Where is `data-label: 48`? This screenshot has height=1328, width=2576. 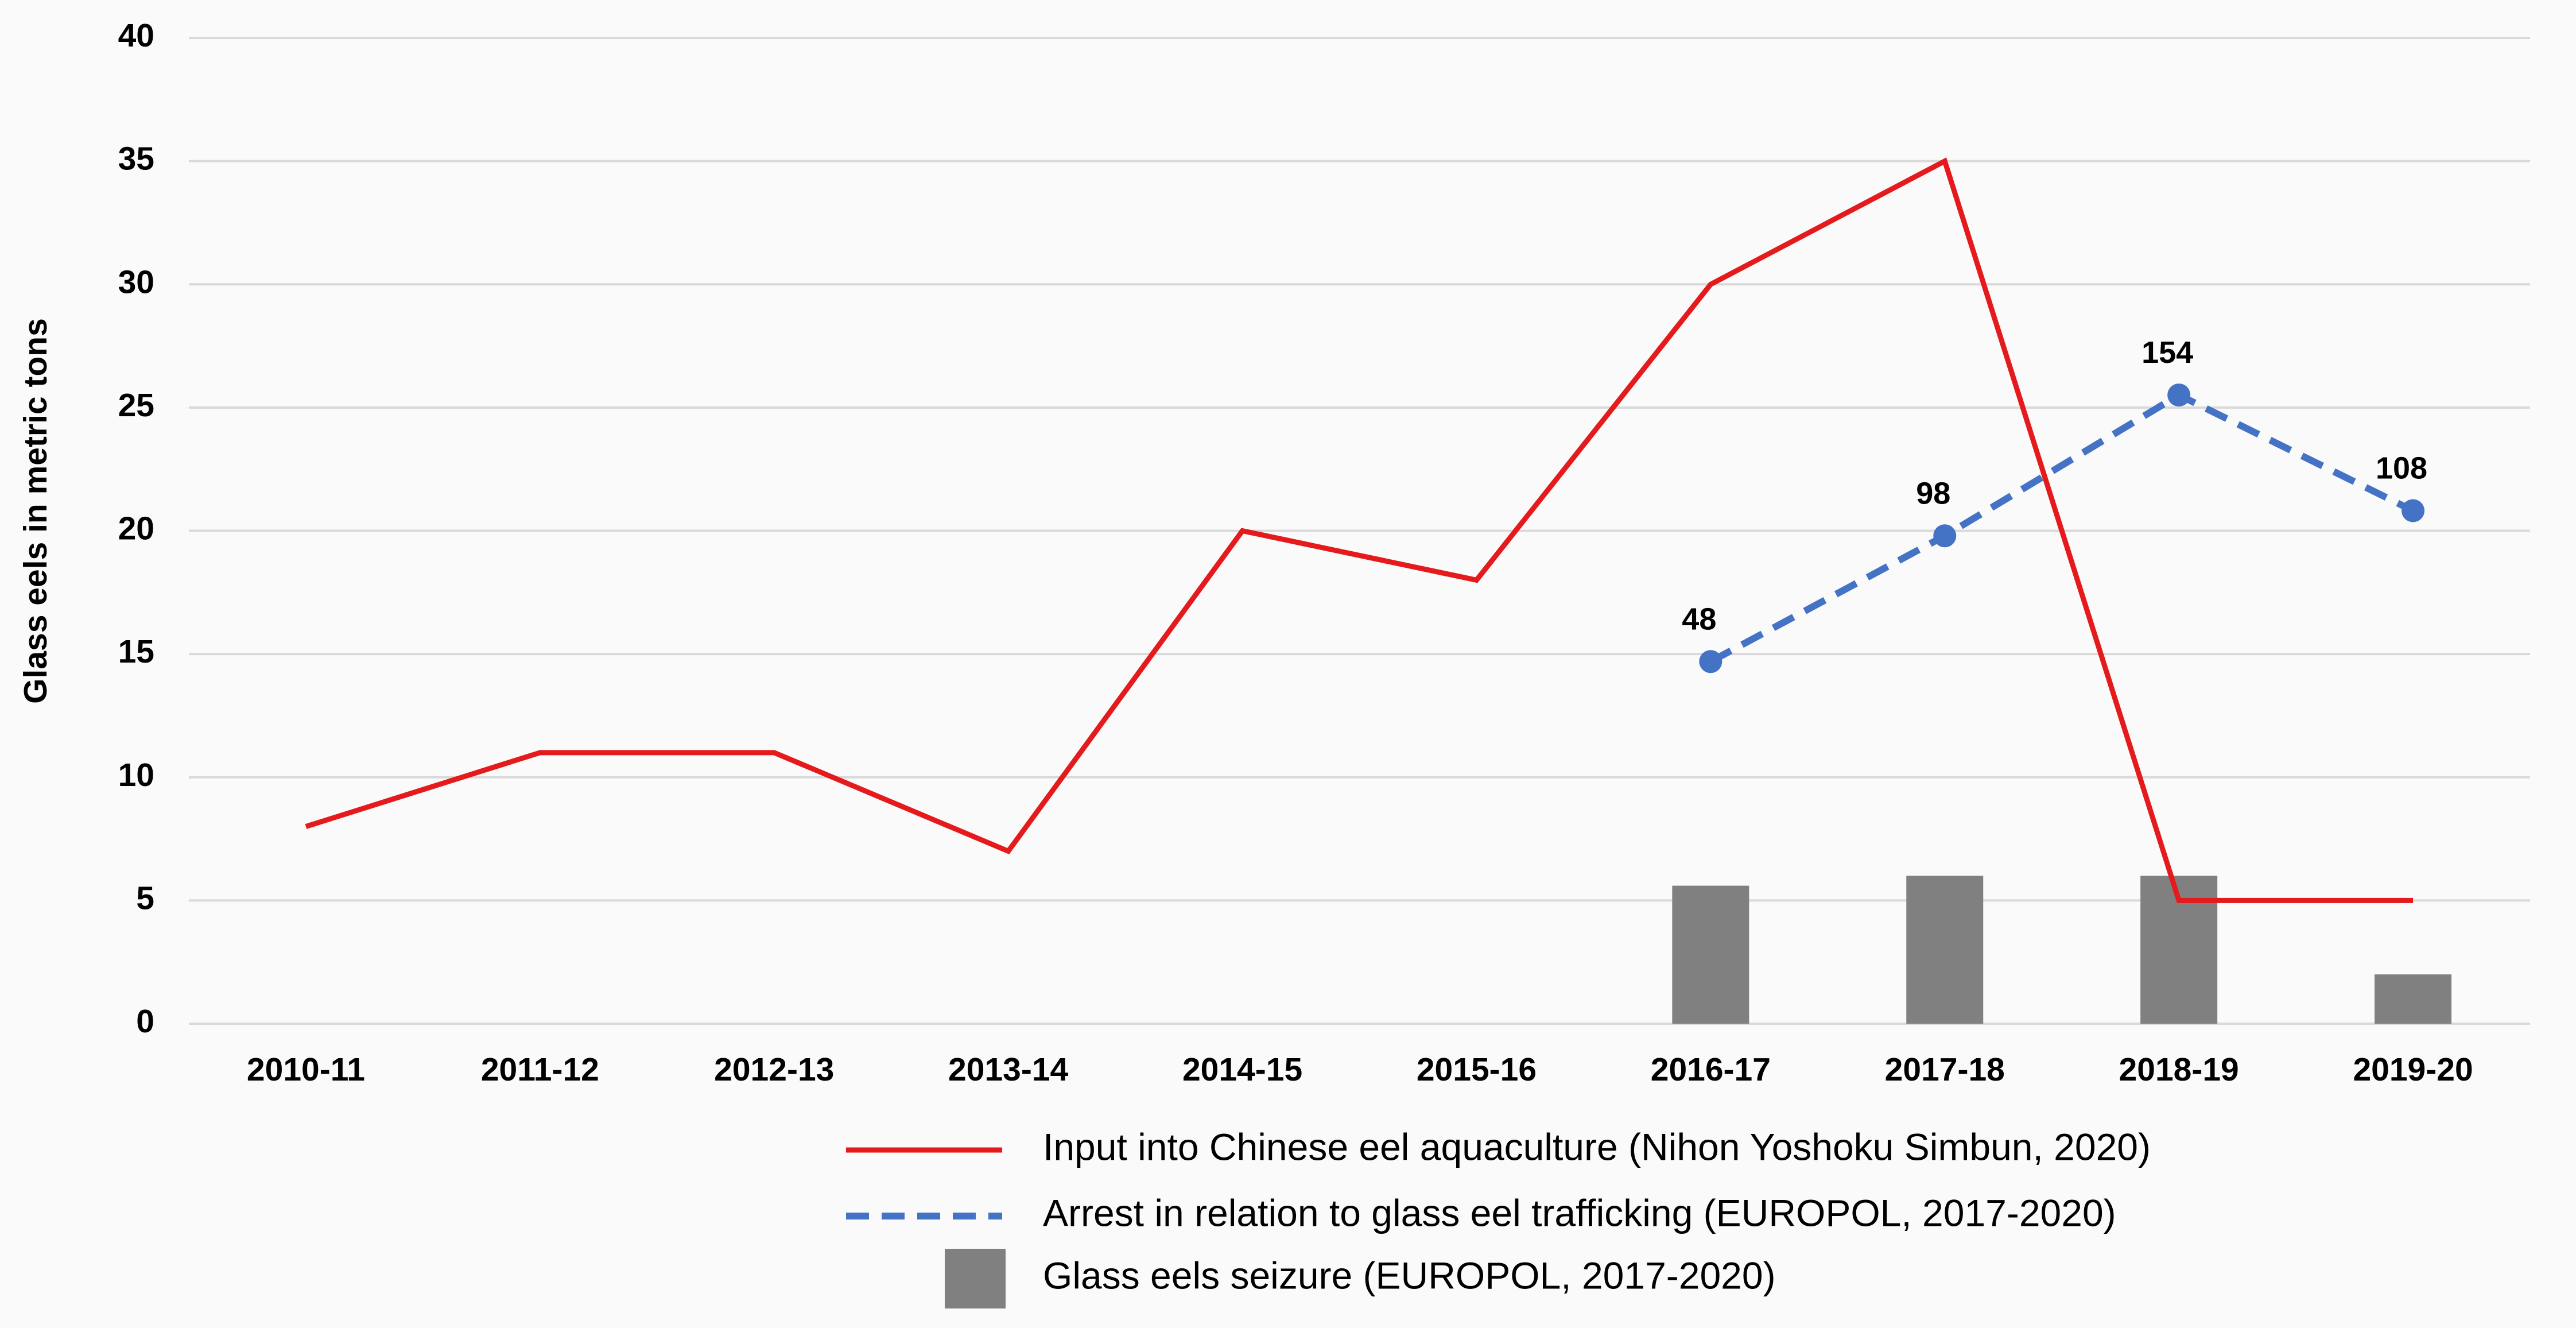
data-label: 48 is located at coordinates (1699, 619).